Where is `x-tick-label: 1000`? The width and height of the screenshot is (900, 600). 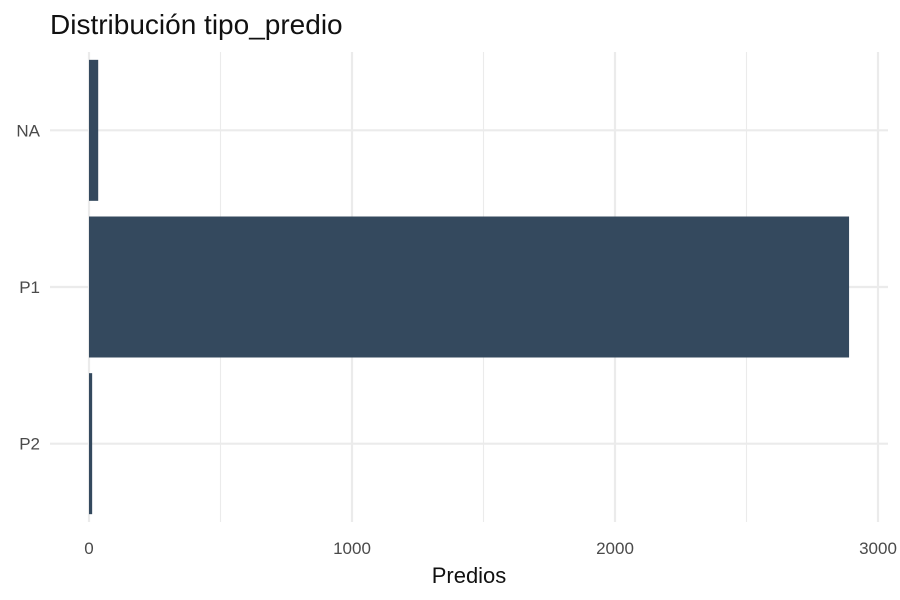
x-tick-label: 1000 is located at coordinates (352, 548).